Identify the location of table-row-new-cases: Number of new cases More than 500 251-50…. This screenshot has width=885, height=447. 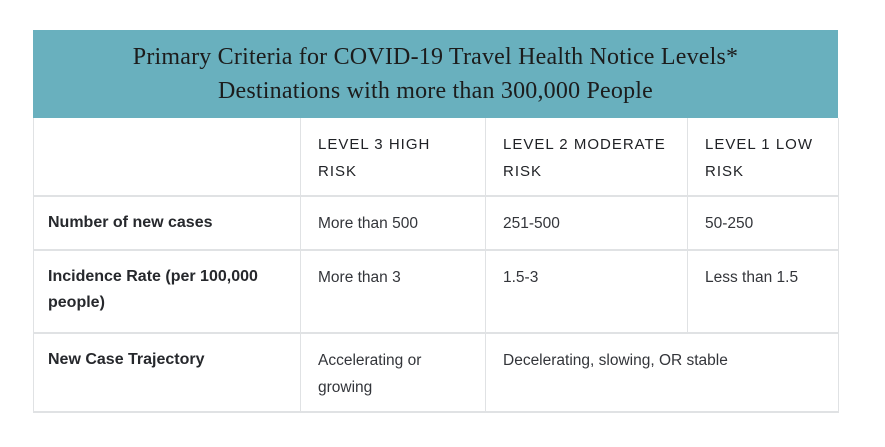
(436, 223).